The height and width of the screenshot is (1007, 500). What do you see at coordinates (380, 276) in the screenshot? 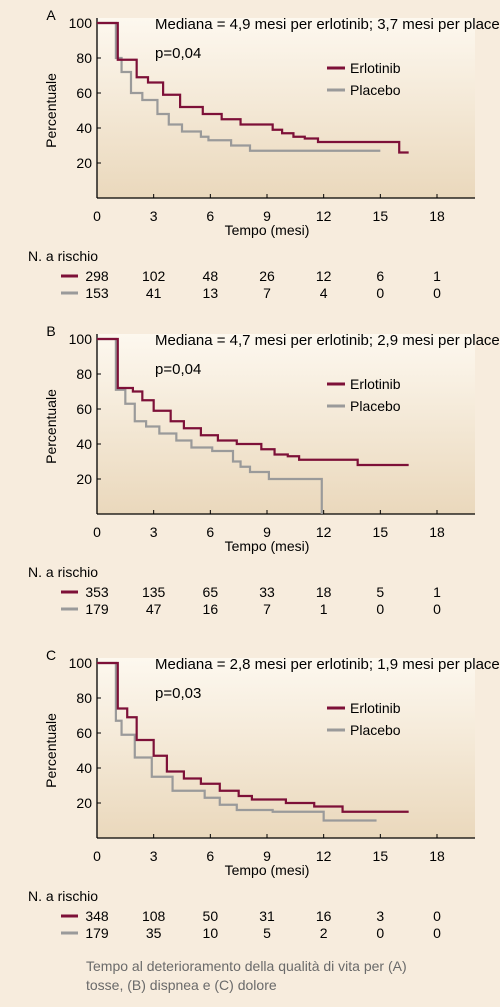
I see `risk-value-erlotinib-15: 6` at bounding box center [380, 276].